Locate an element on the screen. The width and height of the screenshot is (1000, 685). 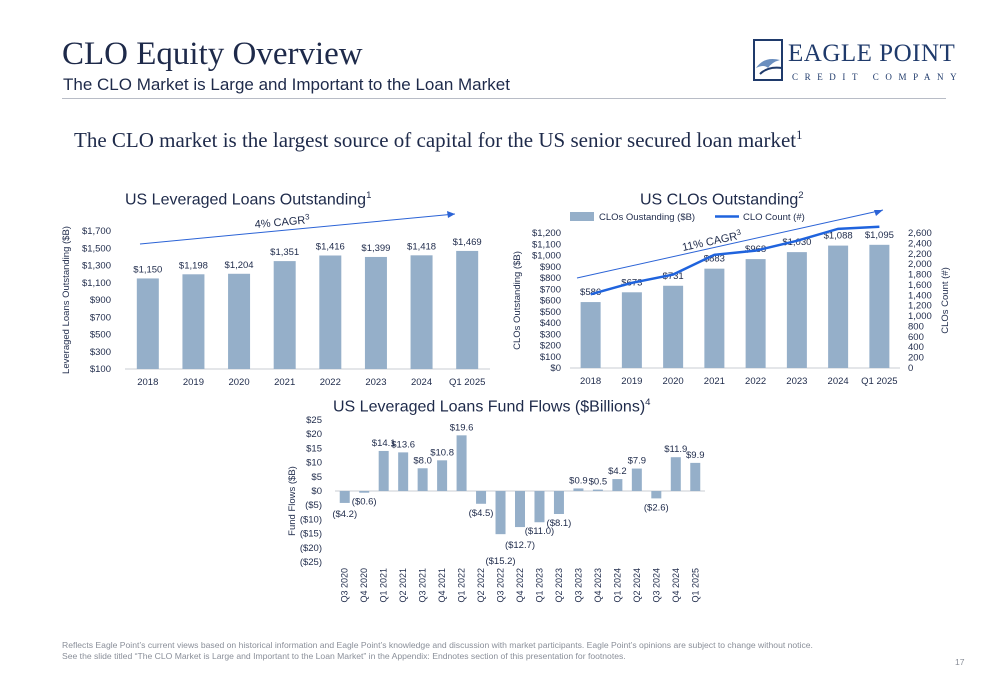
flows-x-tick-label: Q2 2022 is located at coordinates (481, 585).